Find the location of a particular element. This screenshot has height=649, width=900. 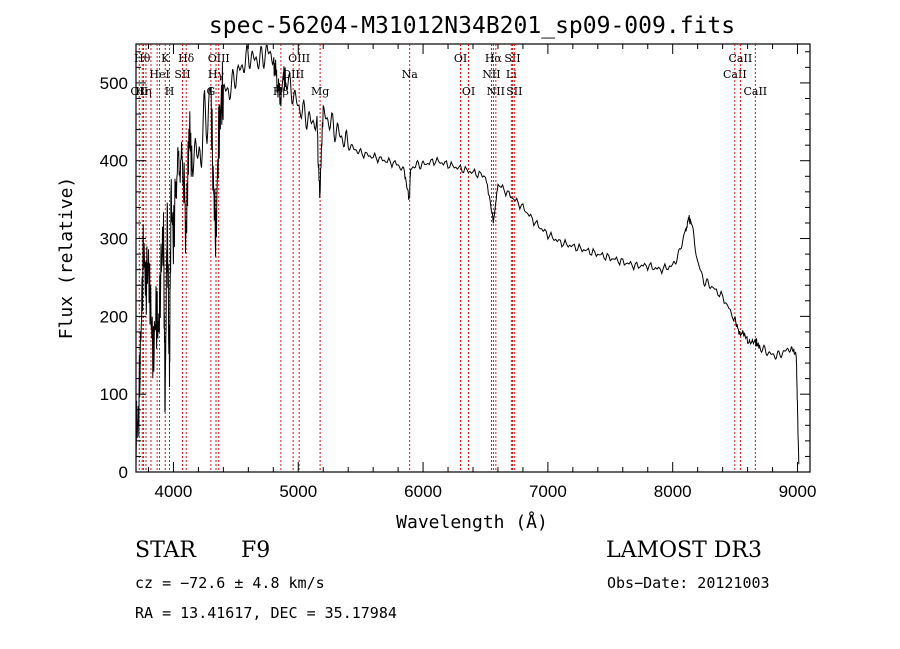

x-tick-label: 8000 is located at coordinates (673, 491).